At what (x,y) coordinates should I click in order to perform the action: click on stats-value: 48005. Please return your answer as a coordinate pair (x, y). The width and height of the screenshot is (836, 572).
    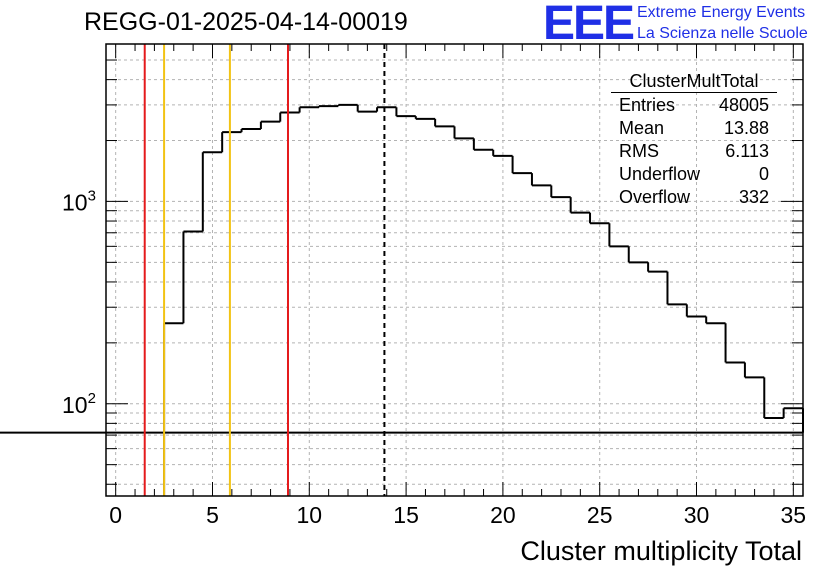
    Looking at the image, I should click on (743, 105).